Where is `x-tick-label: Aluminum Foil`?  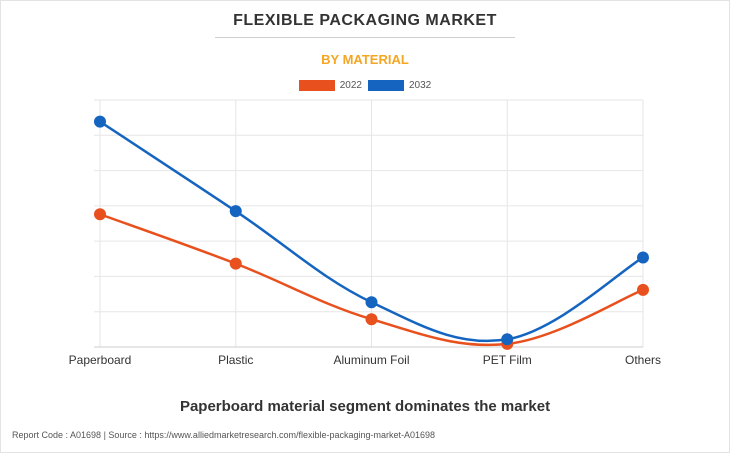 x-tick-label: Aluminum Foil is located at coordinates (371, 360).